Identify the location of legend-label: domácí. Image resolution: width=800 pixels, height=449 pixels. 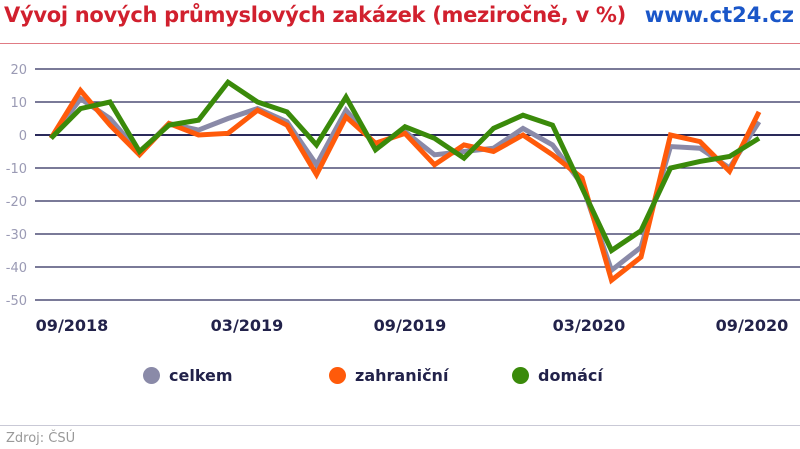
(570, 375).